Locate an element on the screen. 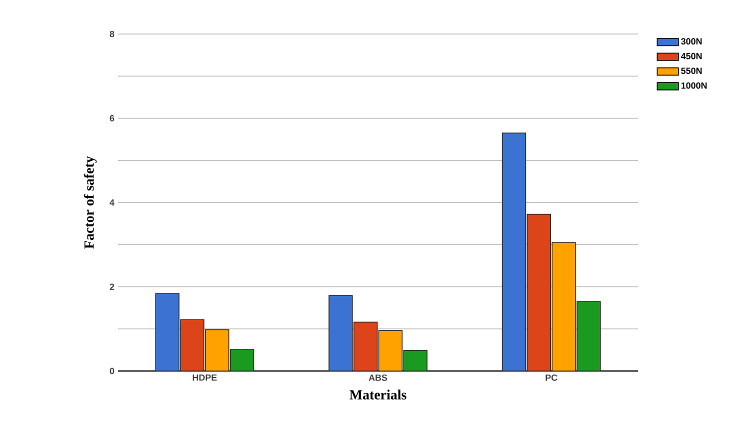  x-tick-label: HDPE is located at coordinates (204, 377).